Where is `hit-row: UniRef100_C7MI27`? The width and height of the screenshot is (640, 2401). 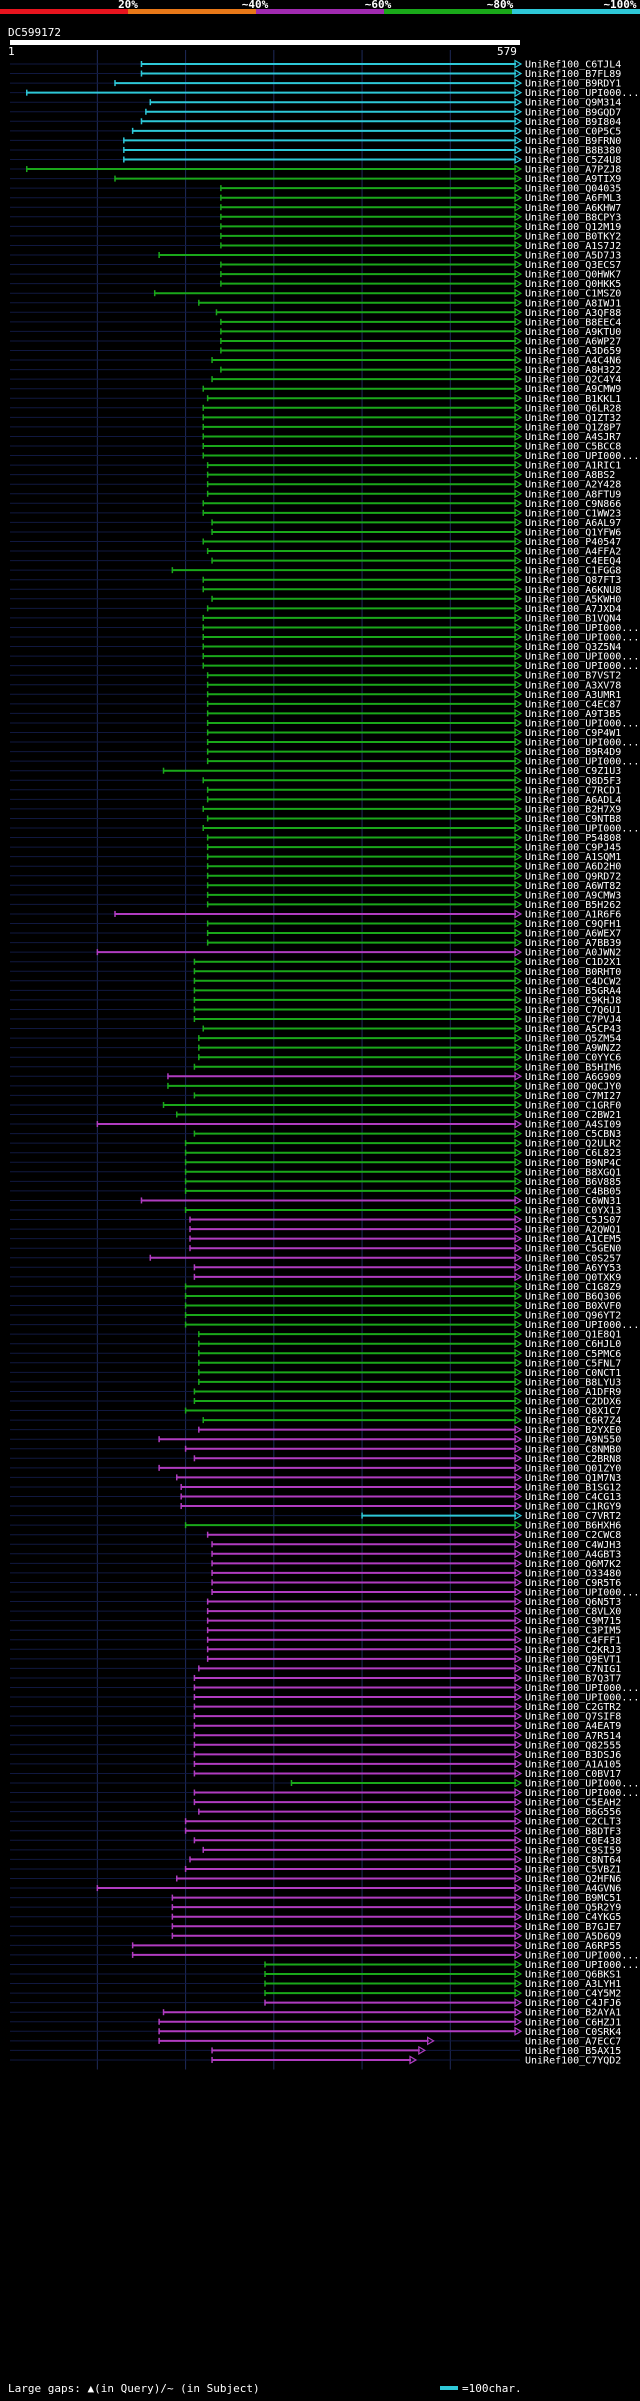
hit-row: UniRef100_C7MI27 is located at coordinates (315, 1096).